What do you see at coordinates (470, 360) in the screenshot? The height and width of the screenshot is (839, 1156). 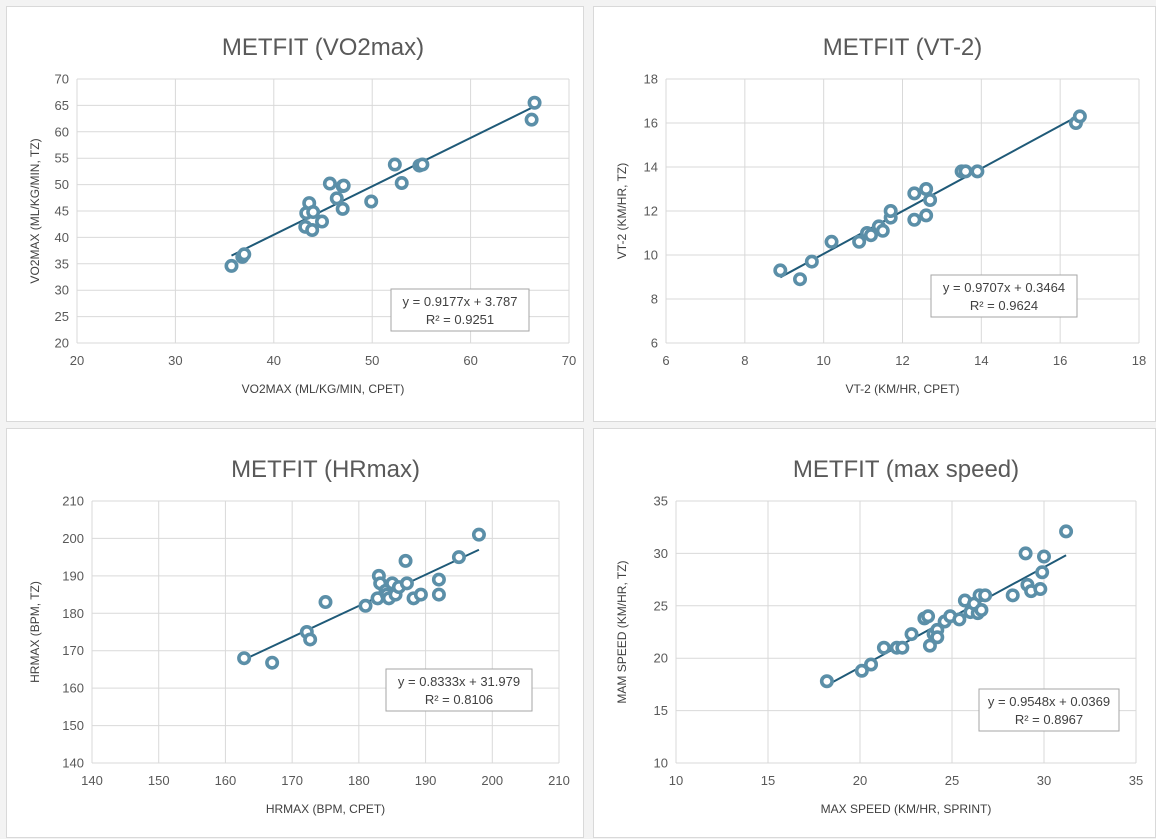 I see `vo2max-x-tick-label: 60` at bounding box center [470, 360].